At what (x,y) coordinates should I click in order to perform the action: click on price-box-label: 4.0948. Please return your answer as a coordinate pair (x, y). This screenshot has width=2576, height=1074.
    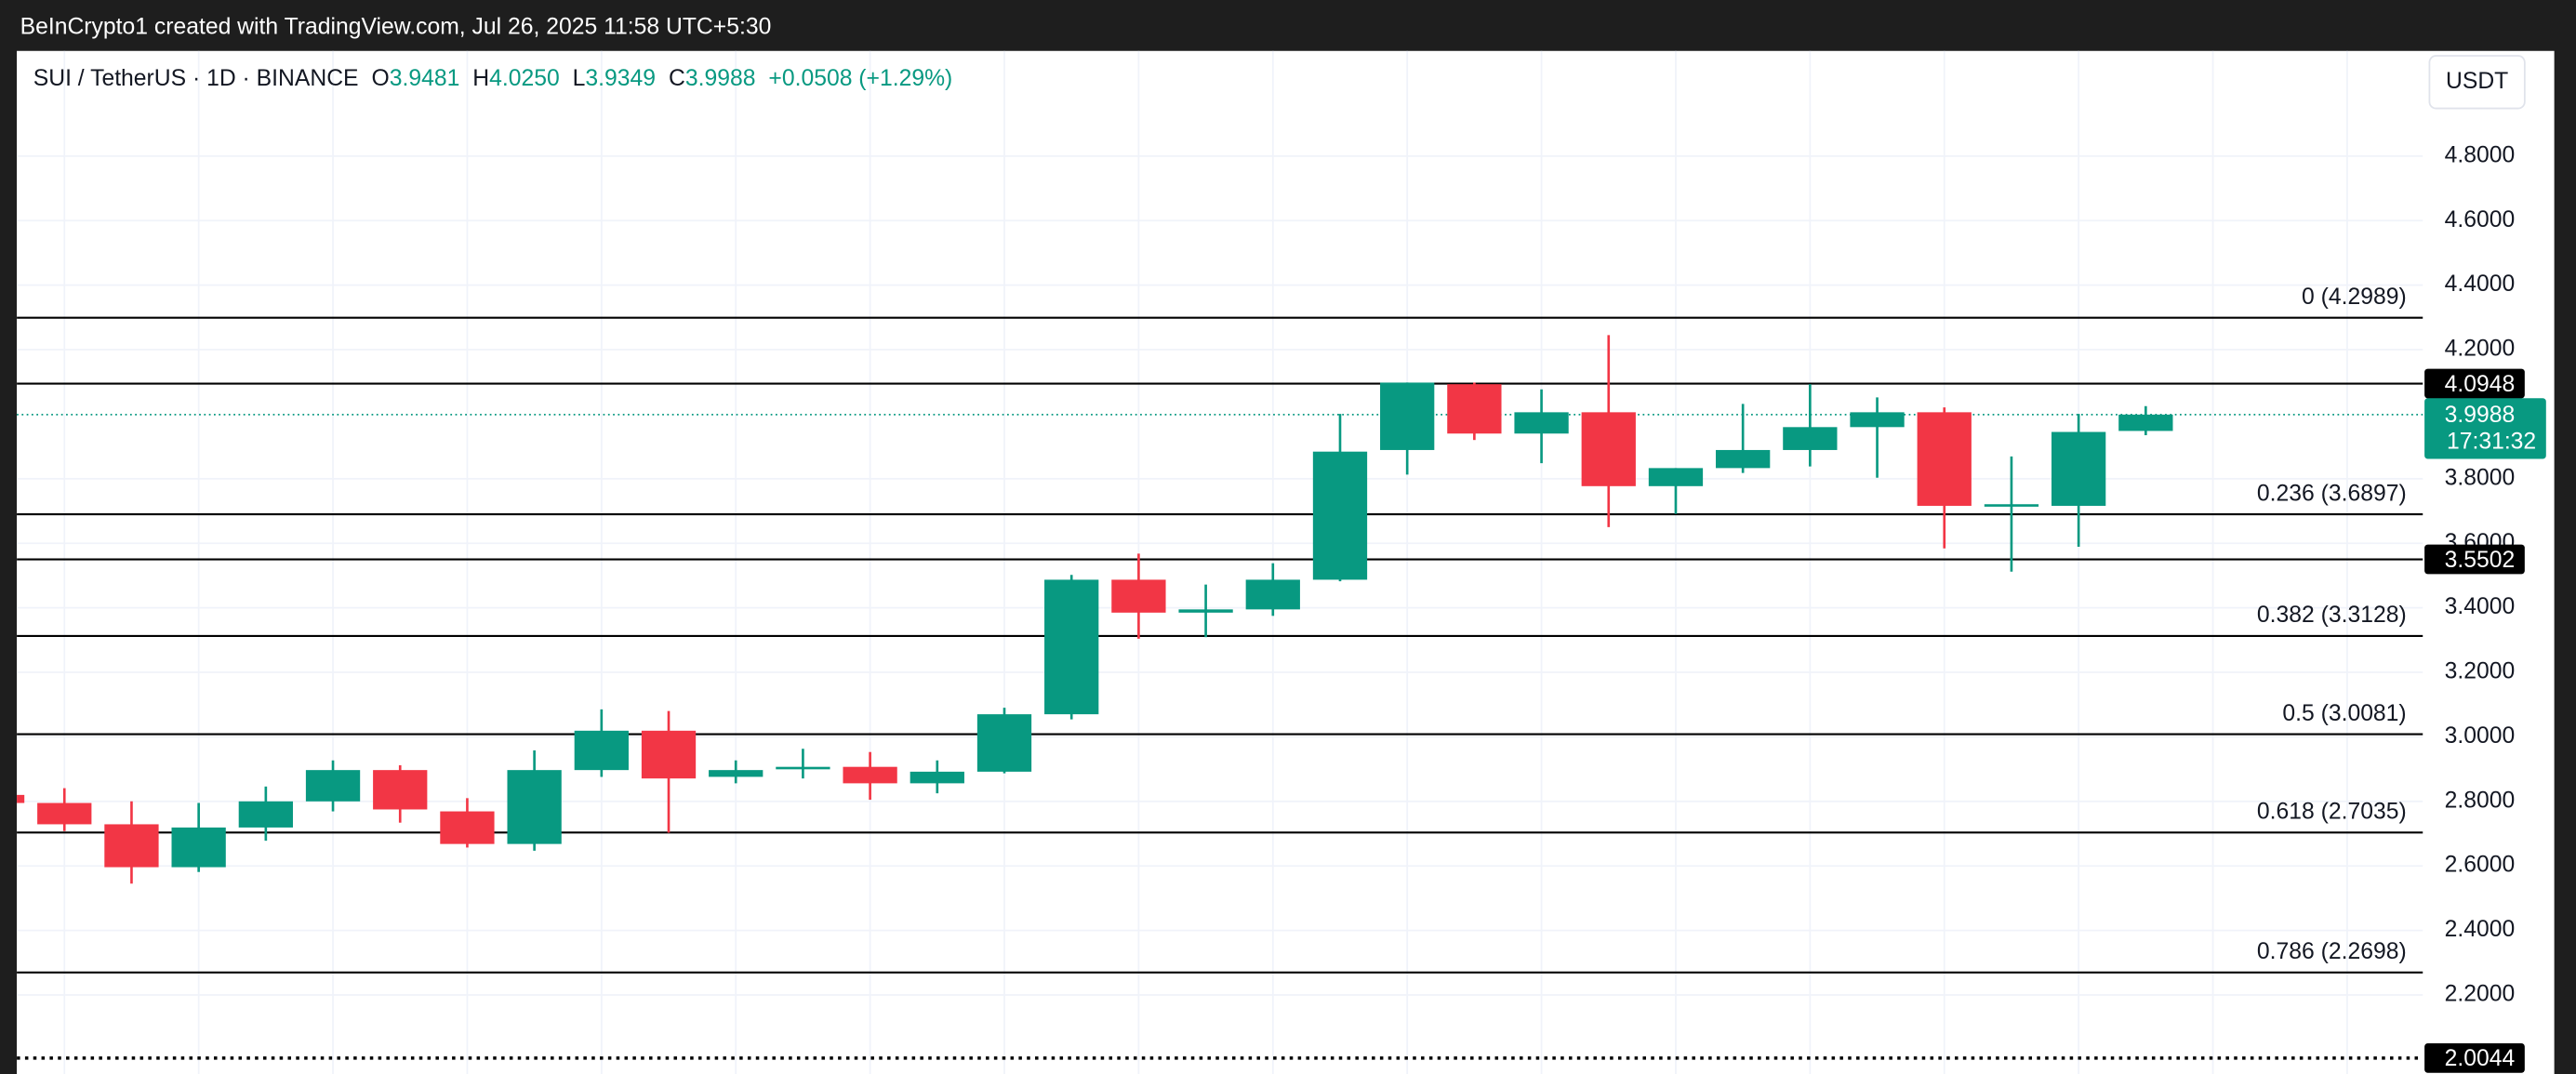
    Looking at the image, I should click on (2480, 384).